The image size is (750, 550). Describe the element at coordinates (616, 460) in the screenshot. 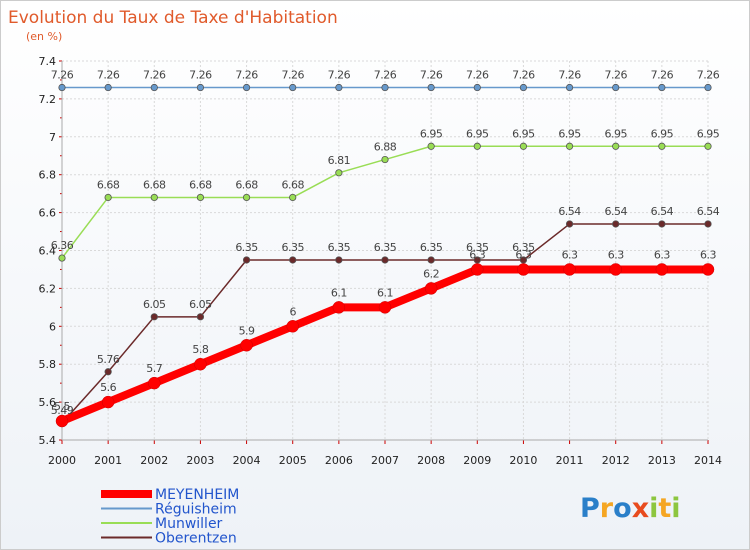

I see `x-tick-label: 2012` at that location.